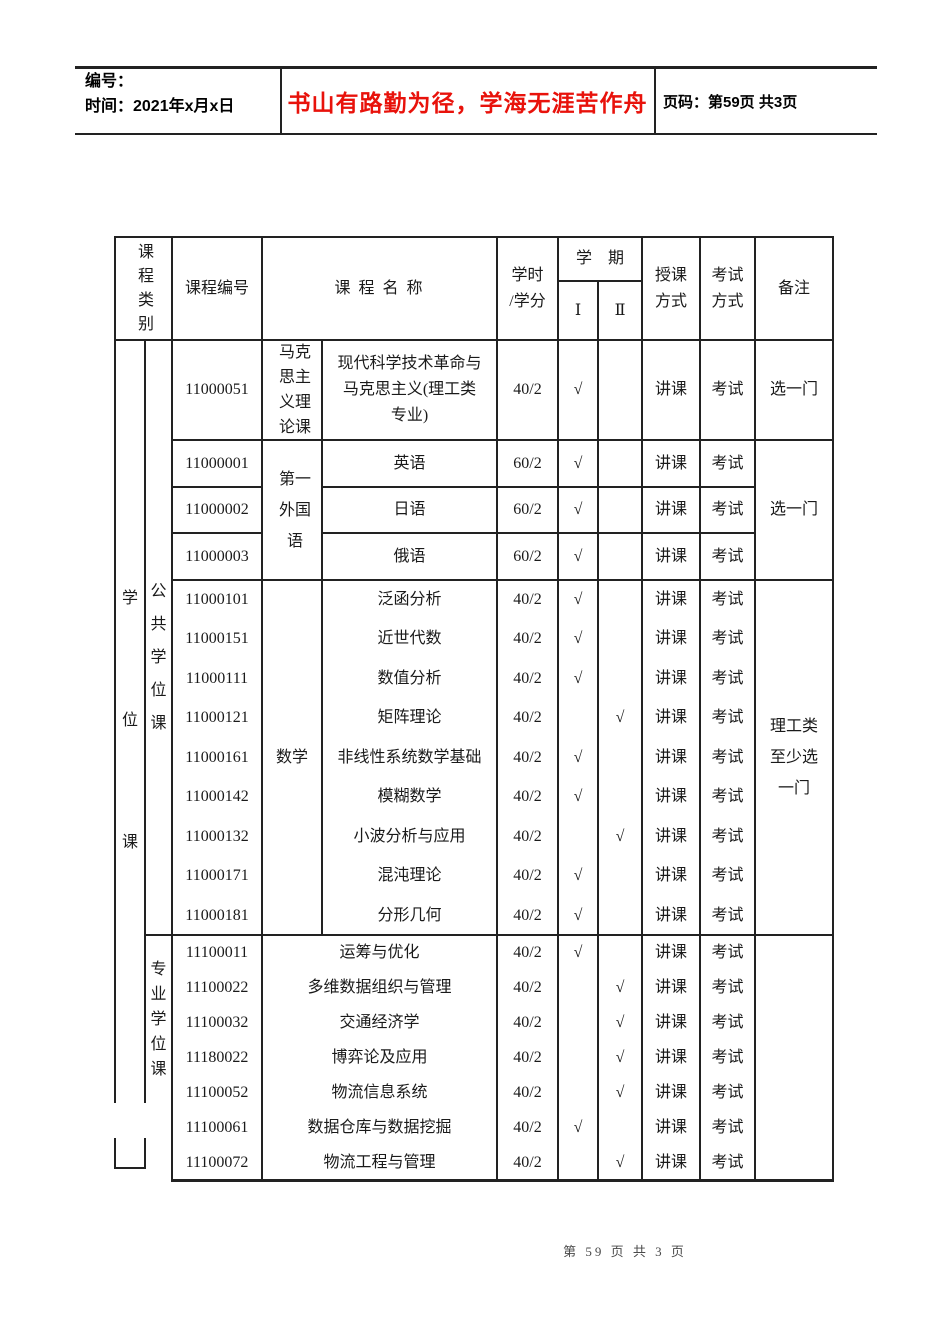 This screenshot has height=1344, width=950. I want to click on subcategory-marxism: 马克思主义理论课, so click(294, 390).